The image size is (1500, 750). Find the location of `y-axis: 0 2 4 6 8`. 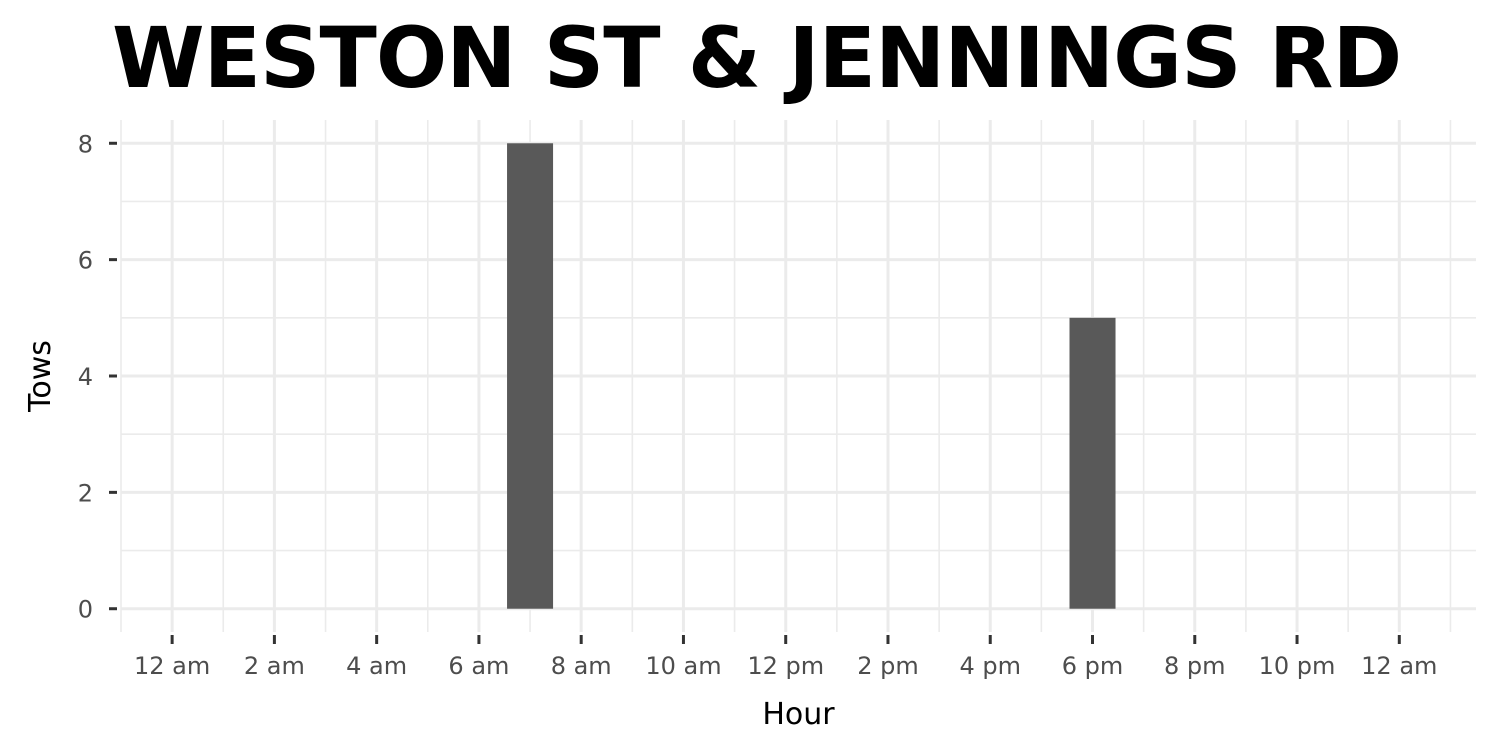

y-axis: 0 2 4 6 8 is located at coordinates (97, 377).